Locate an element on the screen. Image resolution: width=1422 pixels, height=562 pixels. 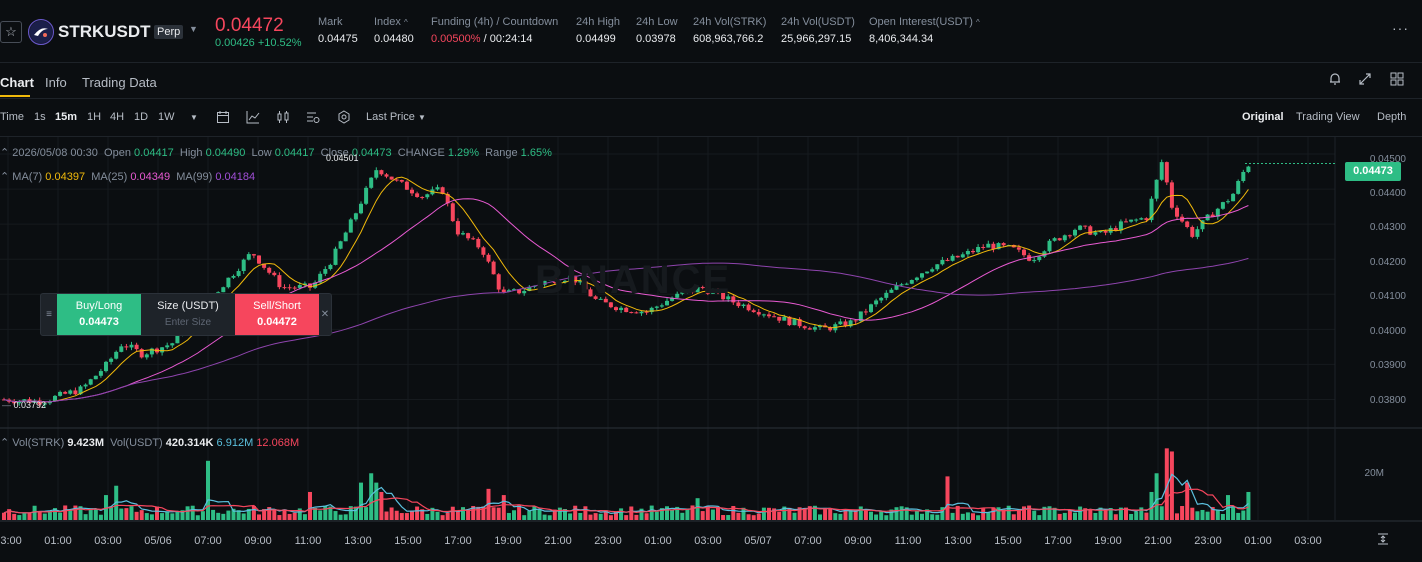
price-type-select: Last Price ▼ is located at coordinates (396, 117).